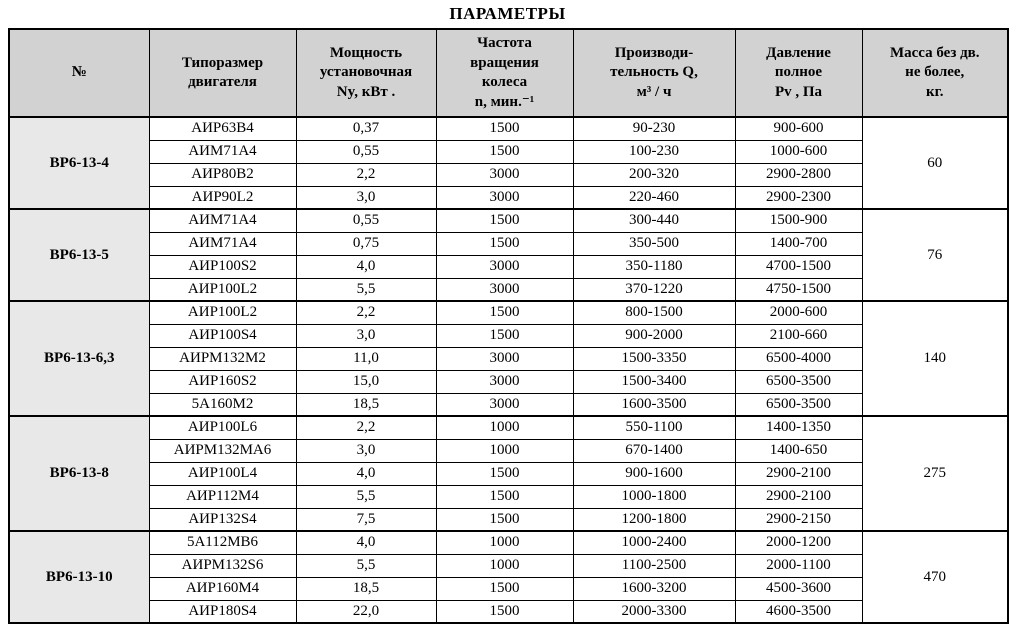 The image size is (1015, 644). Describe the element at coordinates (798, 197) in the screenshot. I see `pressure-cell: 2900-2300` at that location.